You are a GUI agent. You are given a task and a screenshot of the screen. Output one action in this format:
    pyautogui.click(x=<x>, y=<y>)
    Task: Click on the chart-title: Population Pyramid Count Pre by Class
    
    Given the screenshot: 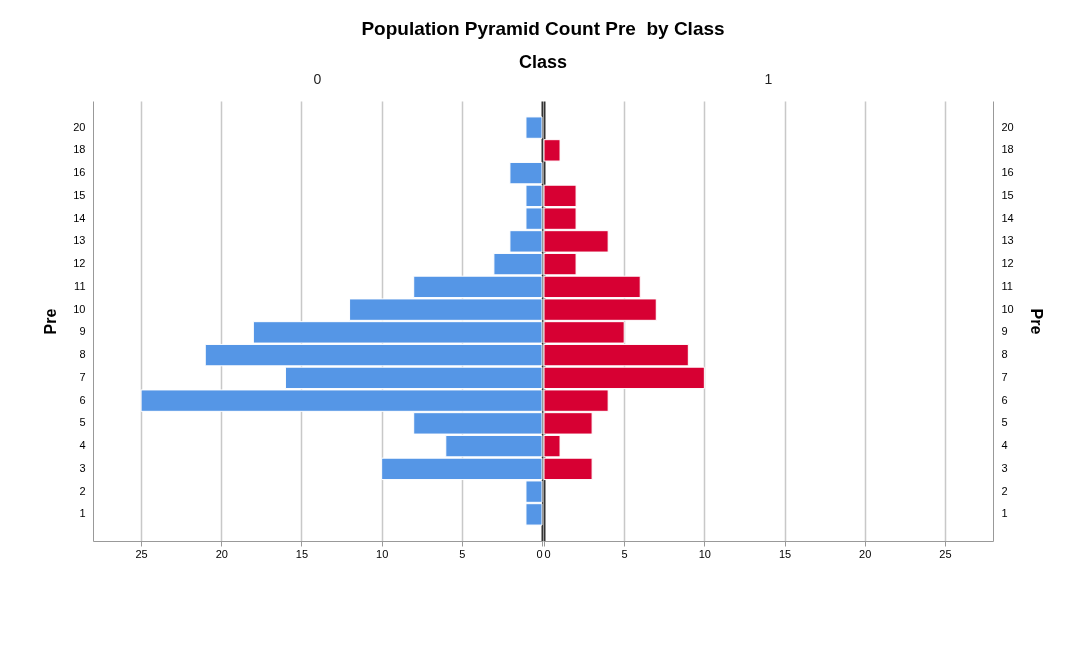 What is the action you would take?
    pyautogui.click(x=543, y=29)
    